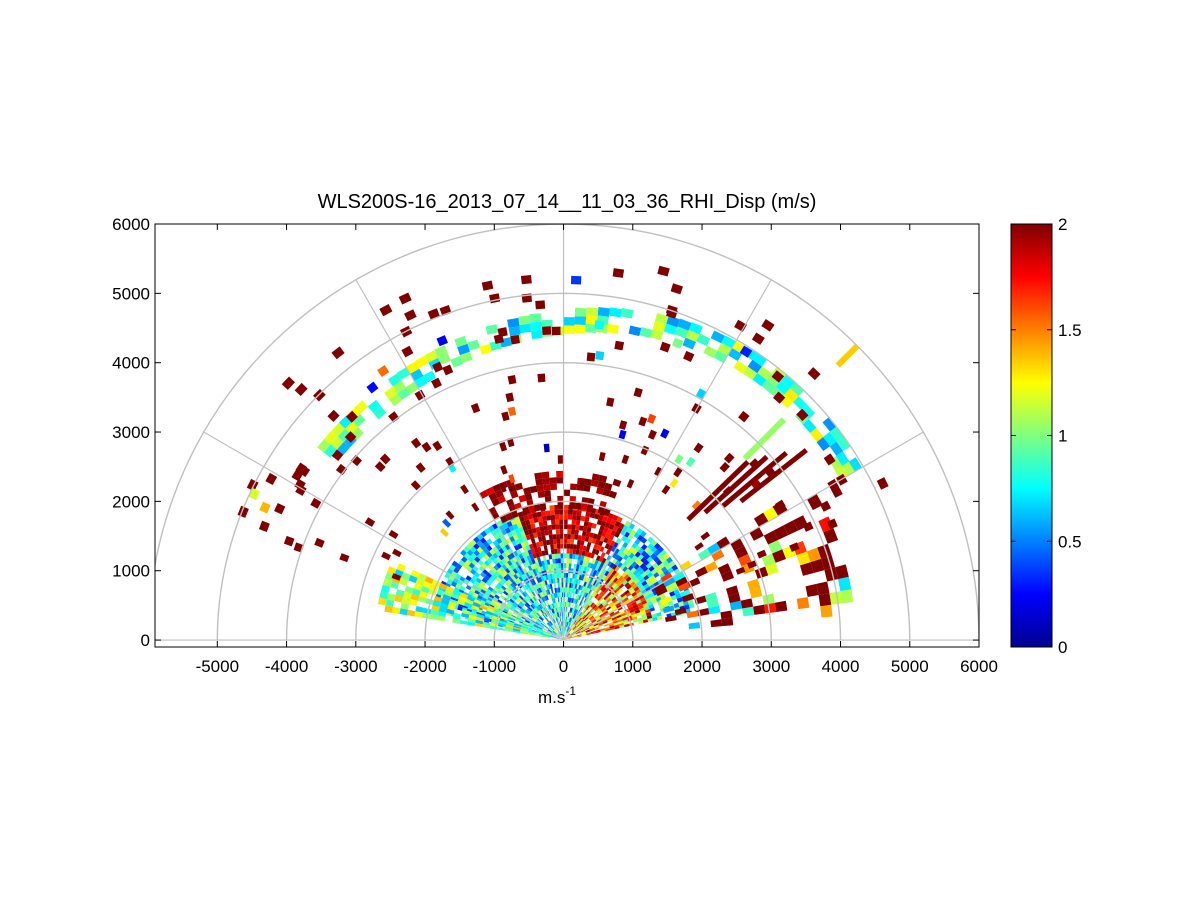 This screenshot has height=901, width=1201. What do you see at coordinates (1046, 436) in the screenshot?
I see `colorbar-axis: 00.511.52` at bounding box center [1046, 436].